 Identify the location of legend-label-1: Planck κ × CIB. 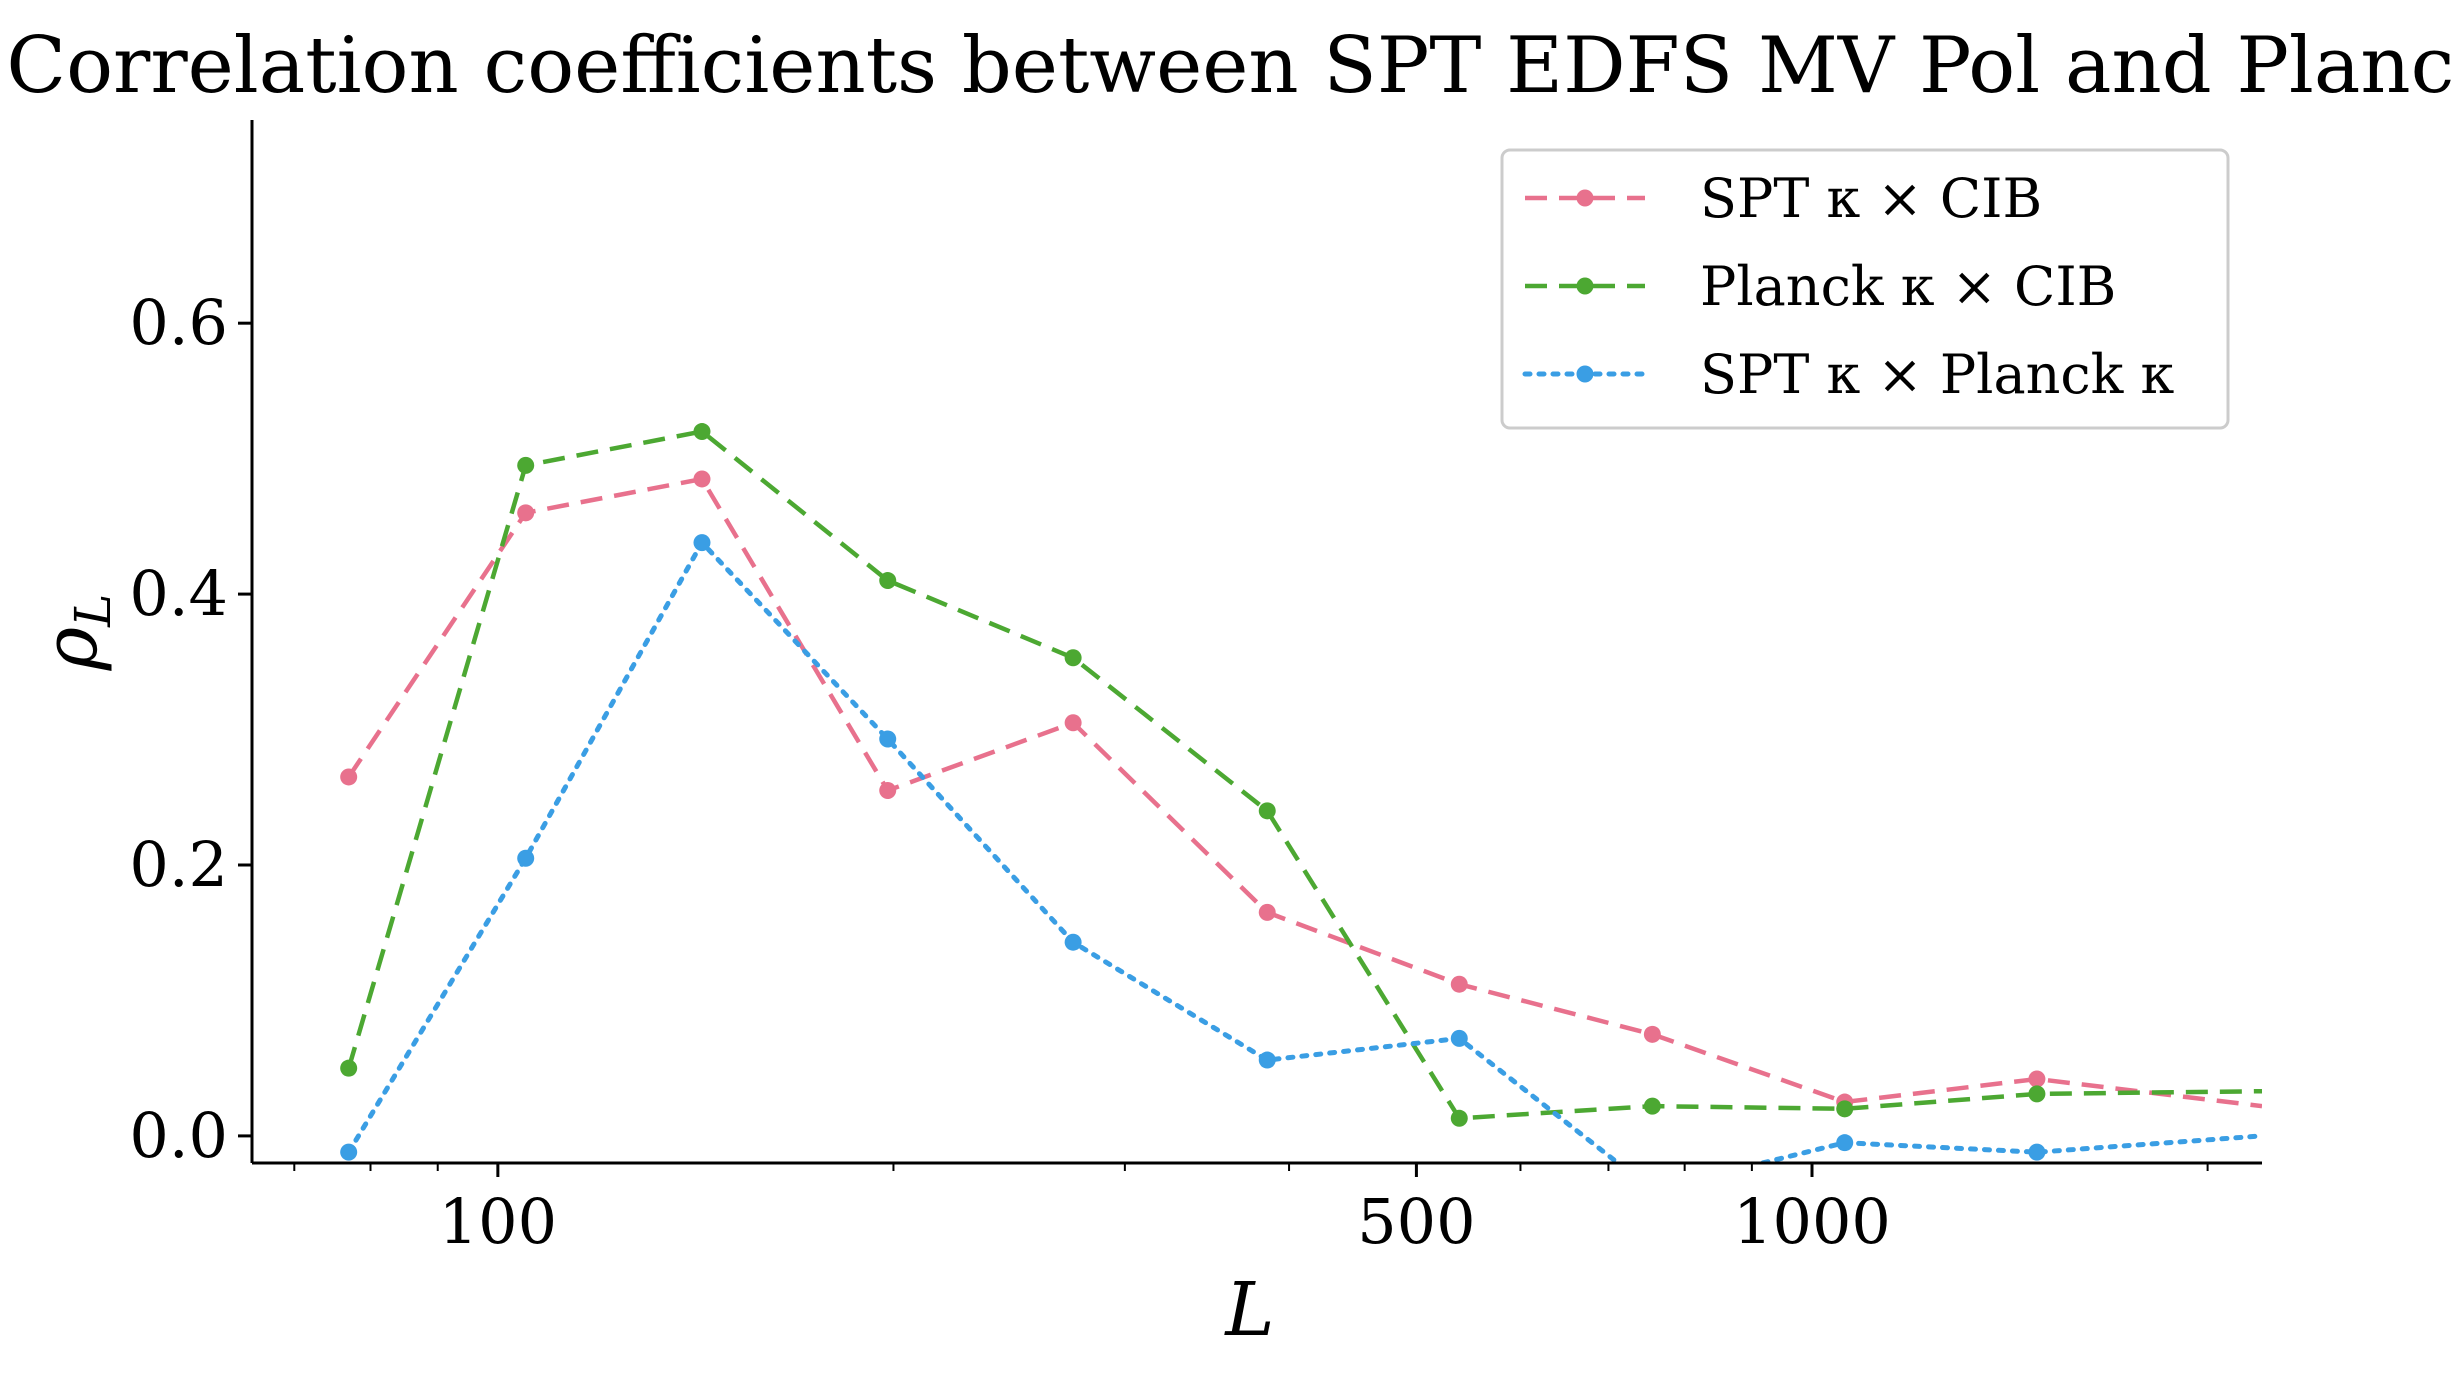
(1908, 286).